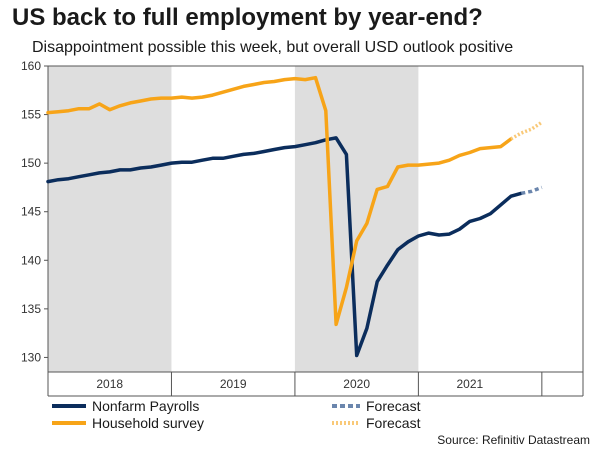 Image resolution: width=600 pixels, height=450 pixels. Describe the element at coordinates (148, 423) in the screenshot. I see `legend-label: Household survey` at that location.